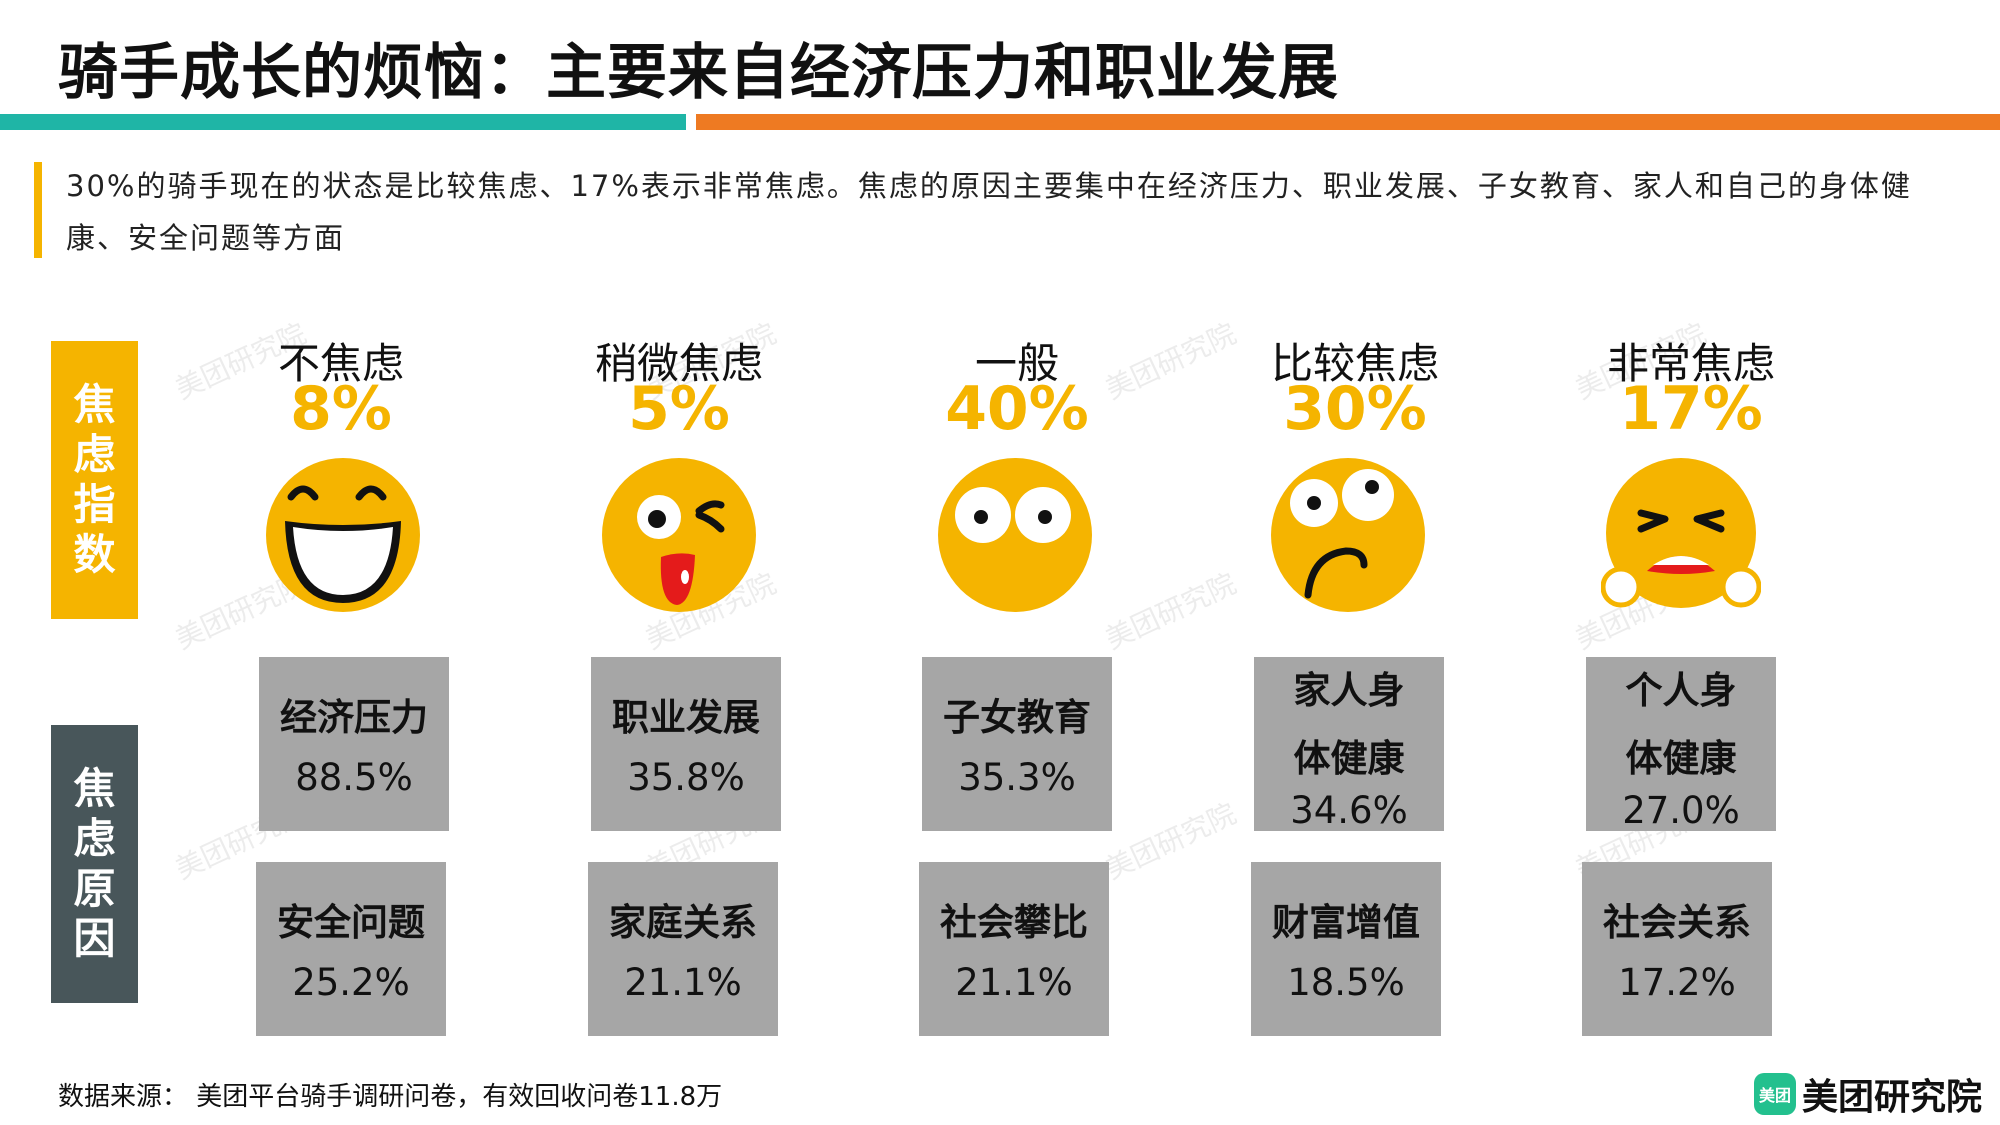  What do you see at coordinates (354, 717) in the screenshot?
I see `reason-name: 经济压力` at bounding box center [354, 717].